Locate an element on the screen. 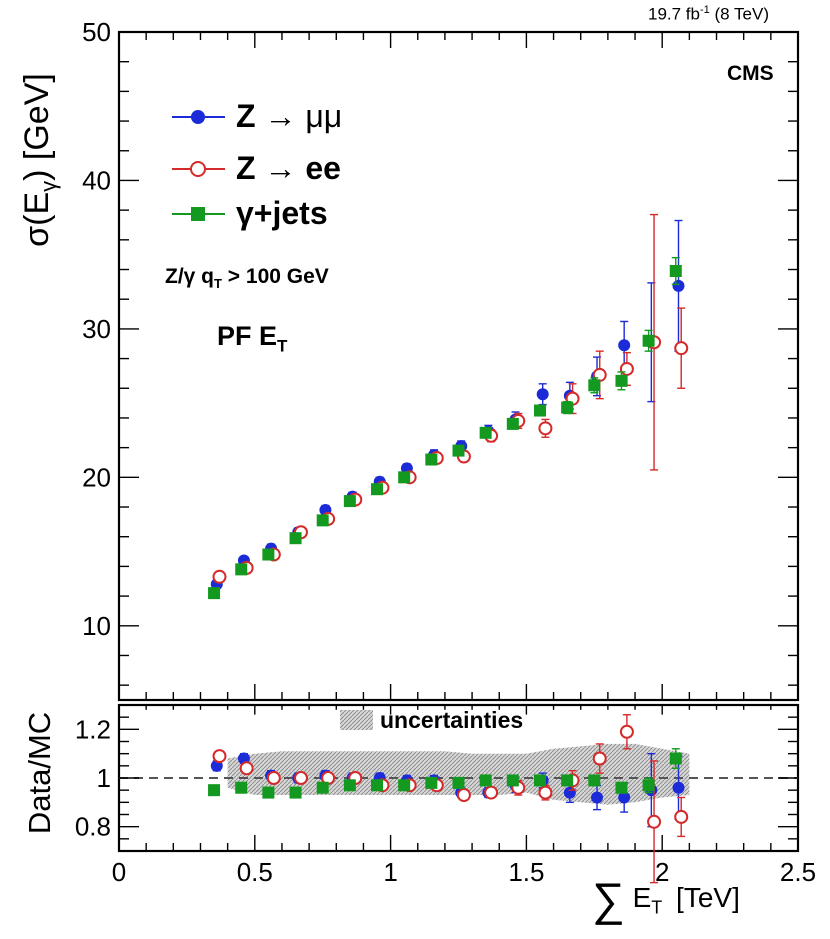 This screenshot has width=830, height=939. legend-marker-ee is located at coordinates (198, 169).